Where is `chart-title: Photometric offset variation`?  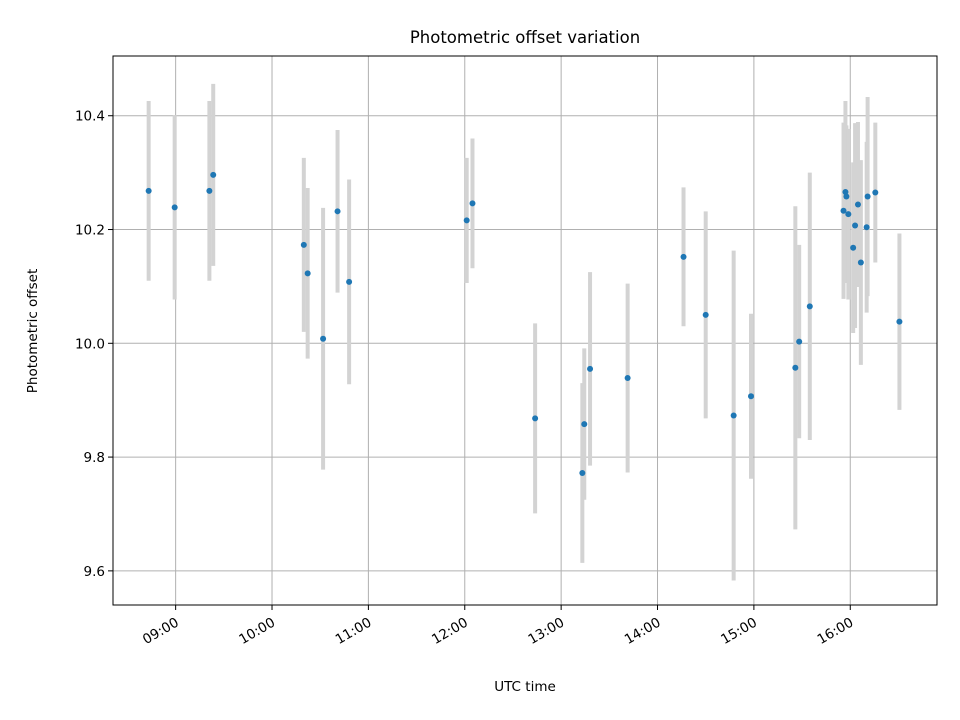
chart-title: Photometric offset variation is located at coordinates (525, 37).